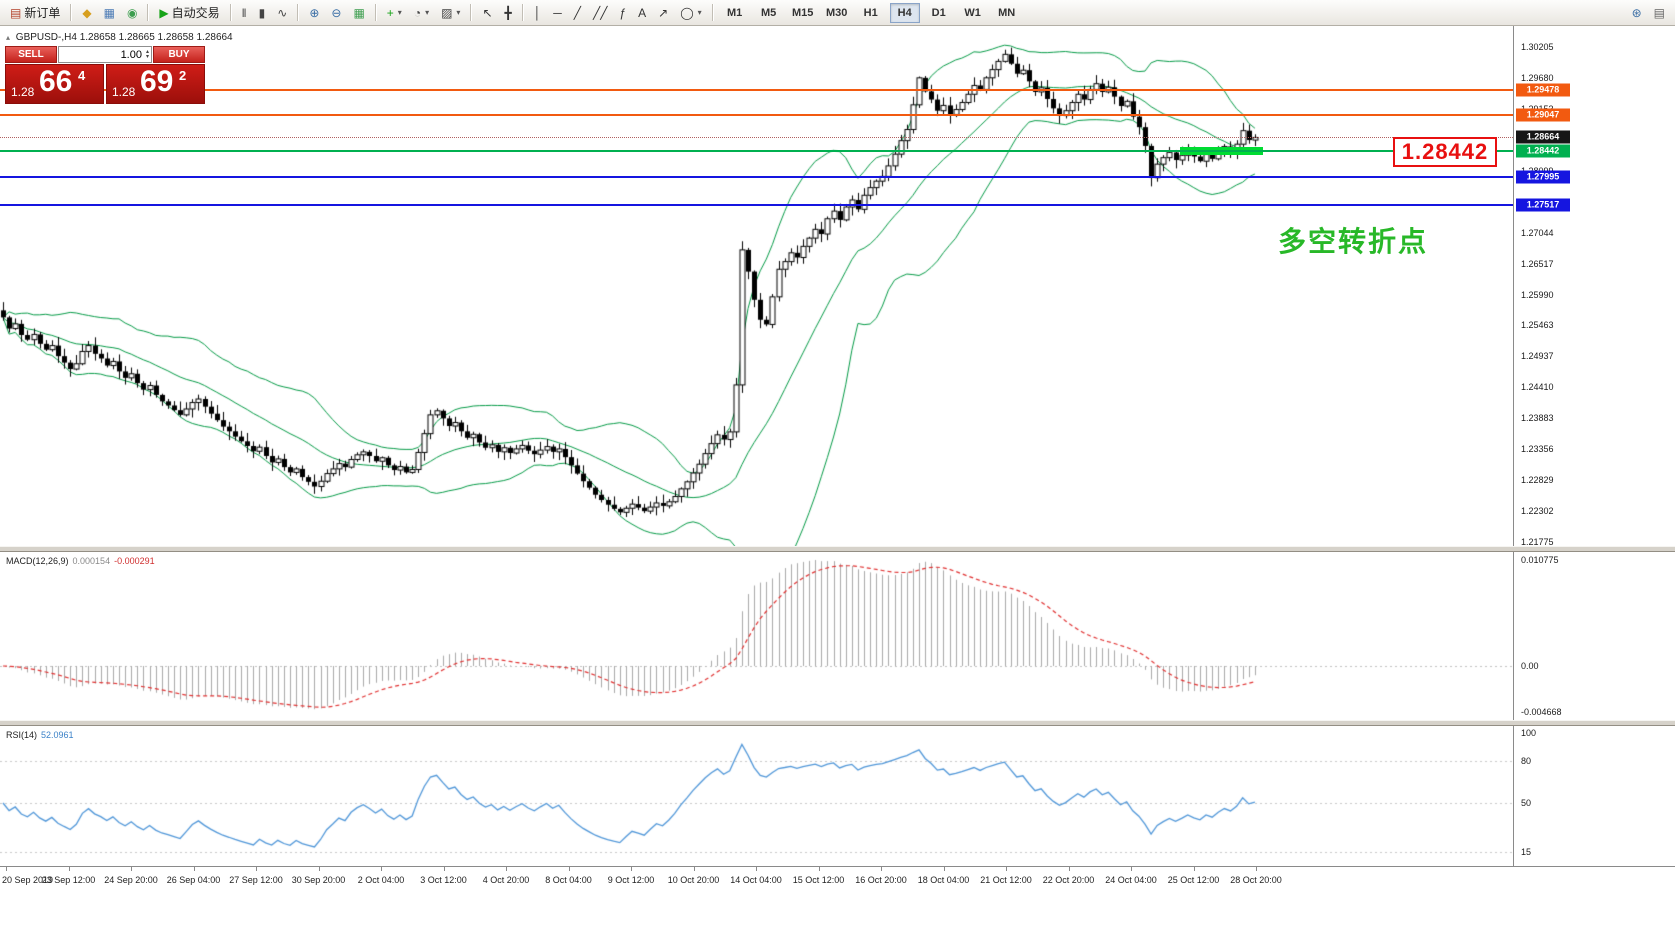 The height and width of the screenshot is (950, 1675). Describe the element at coordinates (1537, 232) in the screenshot. I see `price-axis-tick: 1.27044` at that location.